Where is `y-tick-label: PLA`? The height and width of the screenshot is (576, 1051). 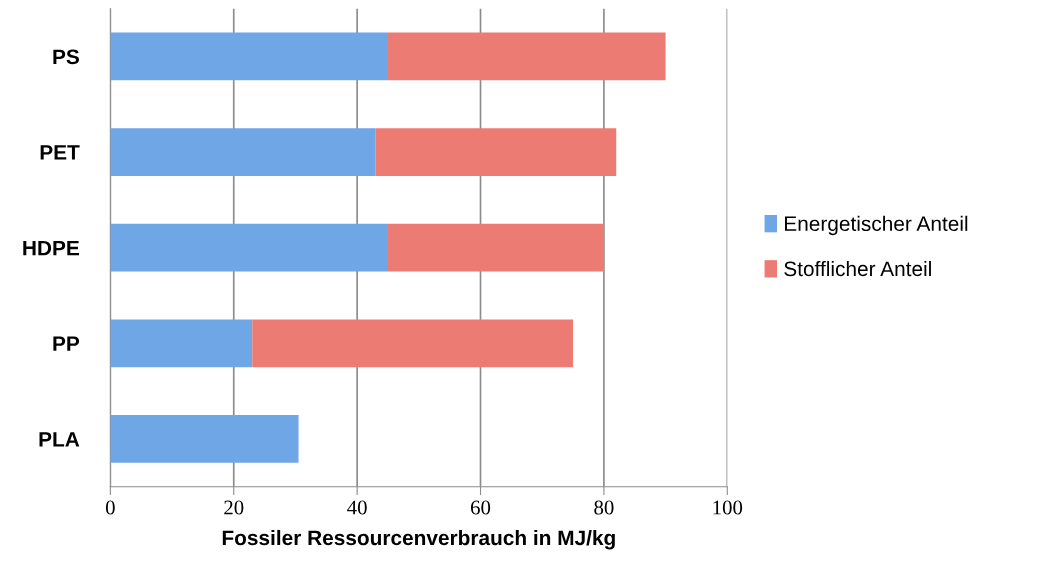 y-tick-label: PLA is located at coordinates (59, 439).